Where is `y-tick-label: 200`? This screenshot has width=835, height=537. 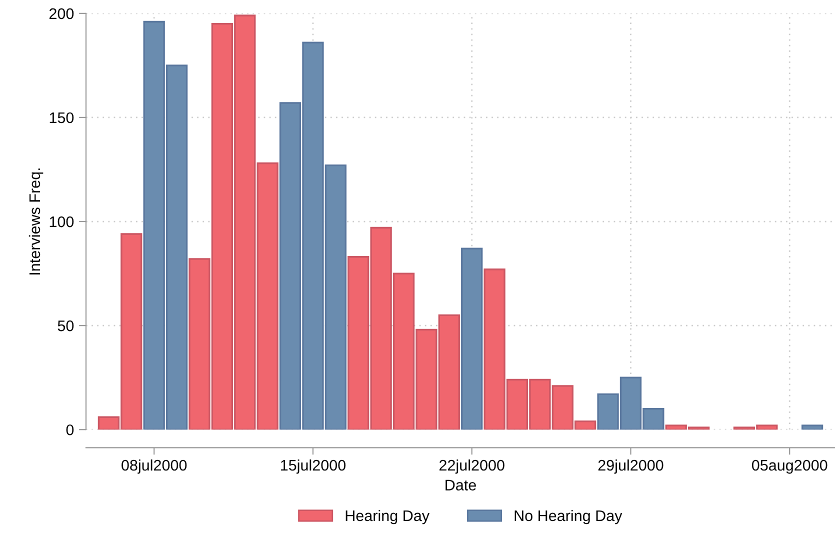 y-tick-label: 200 is located at coordinates (61, 14).